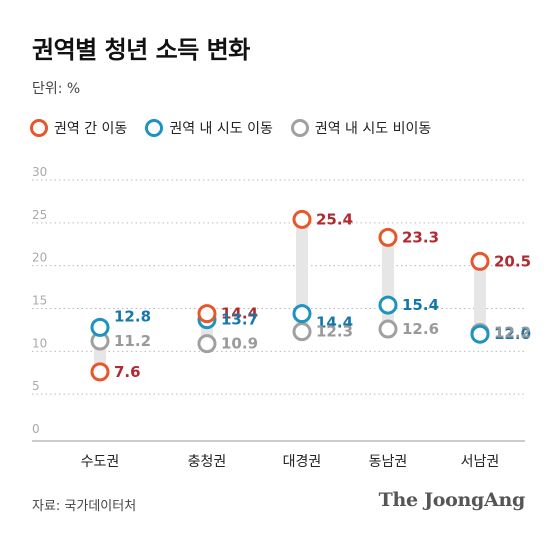 Image resolution: width=559 pixels, height=538 pixels. Describe the element at coordinates (36, 386) in the screenshot. I see `y-tick-label: 5` at that location.